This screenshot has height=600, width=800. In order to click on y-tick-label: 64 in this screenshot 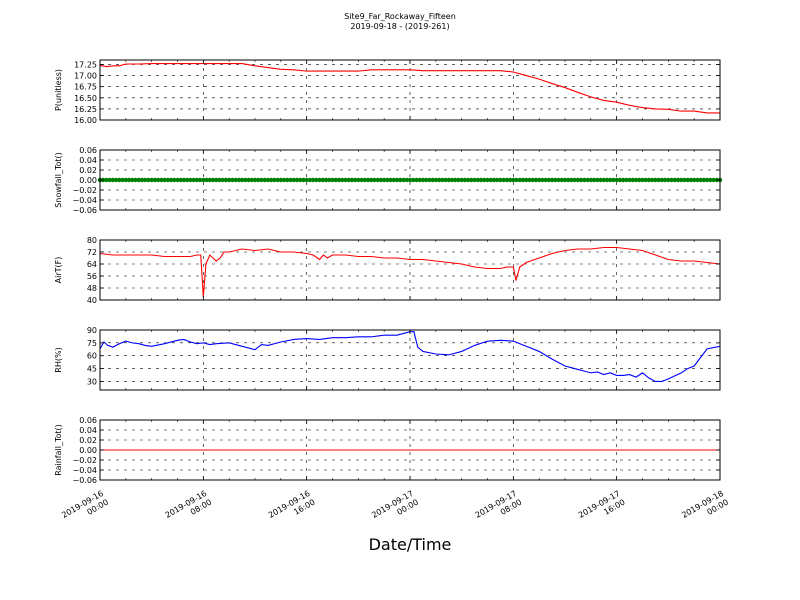, I will do `click(92, 264)`.